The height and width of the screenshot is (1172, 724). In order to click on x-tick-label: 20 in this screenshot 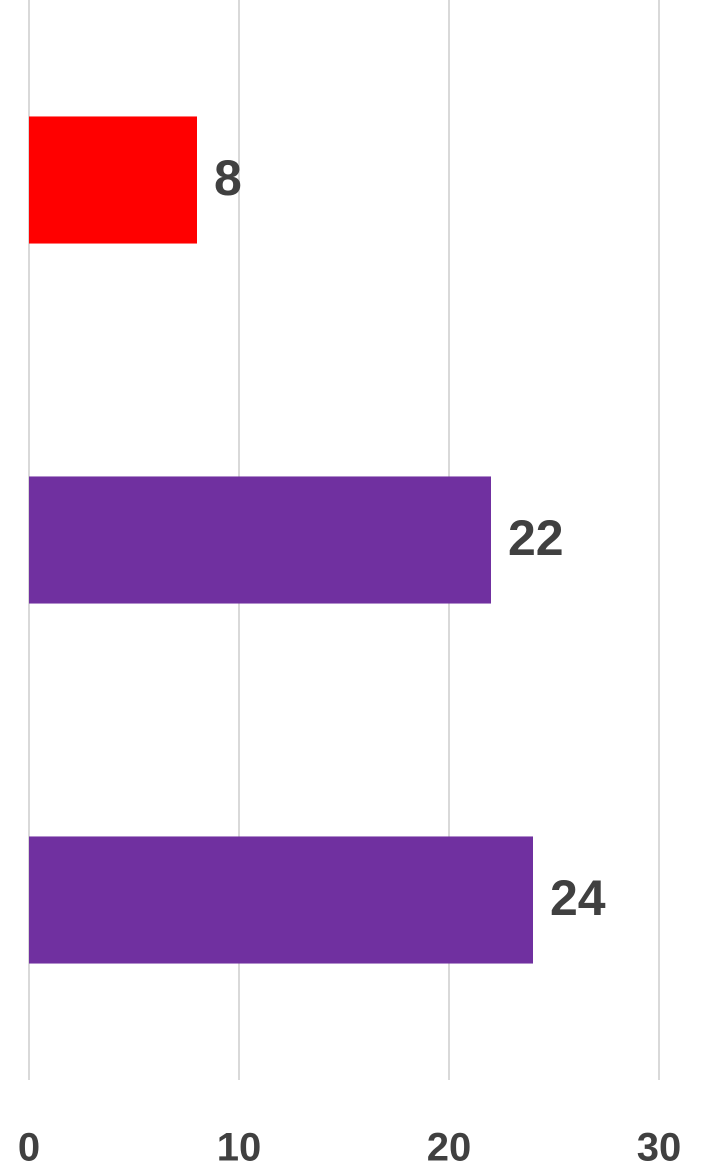, I will do `click(449, 1148)`.